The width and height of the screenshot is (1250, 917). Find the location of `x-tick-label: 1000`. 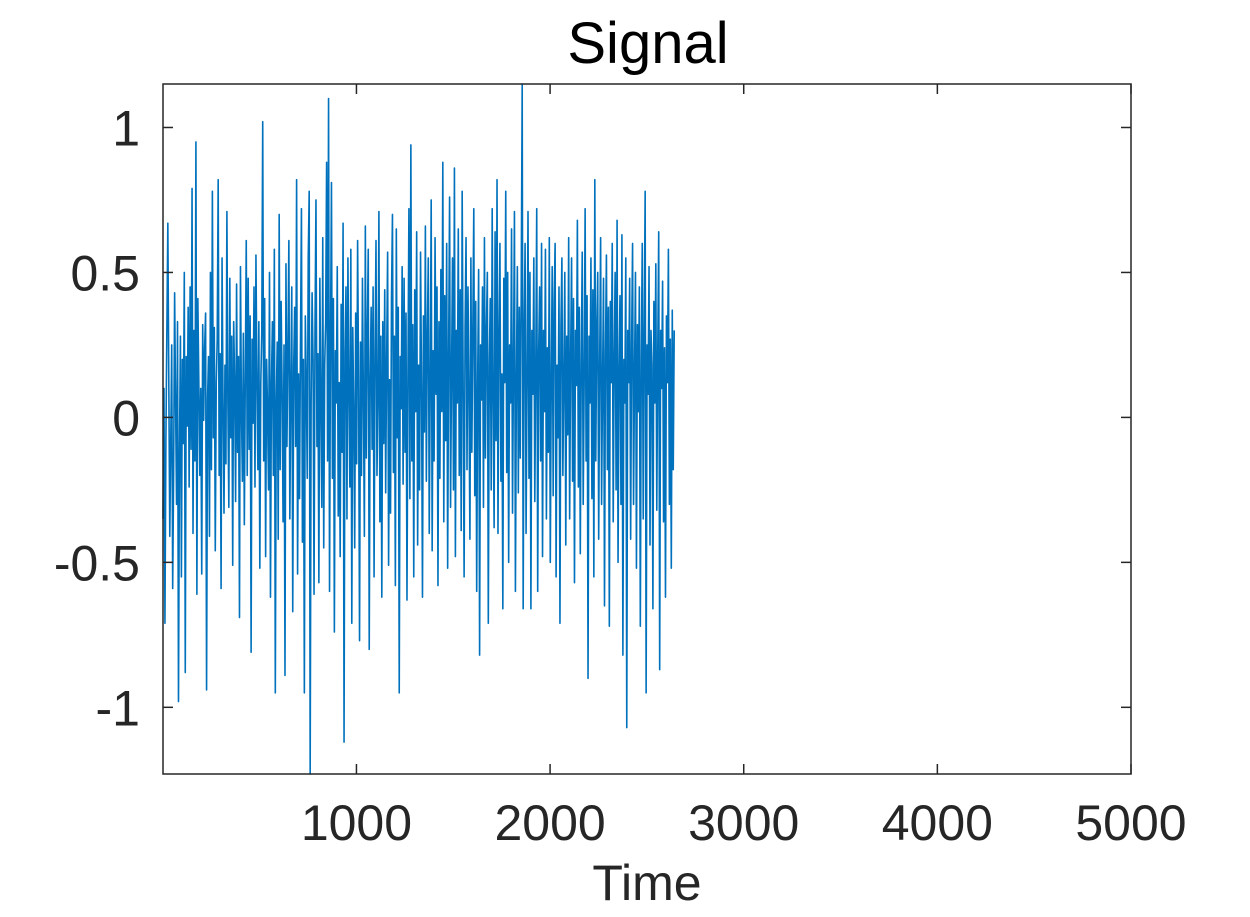

x-tick-label: 1000 is located at coordinates (356, 823).